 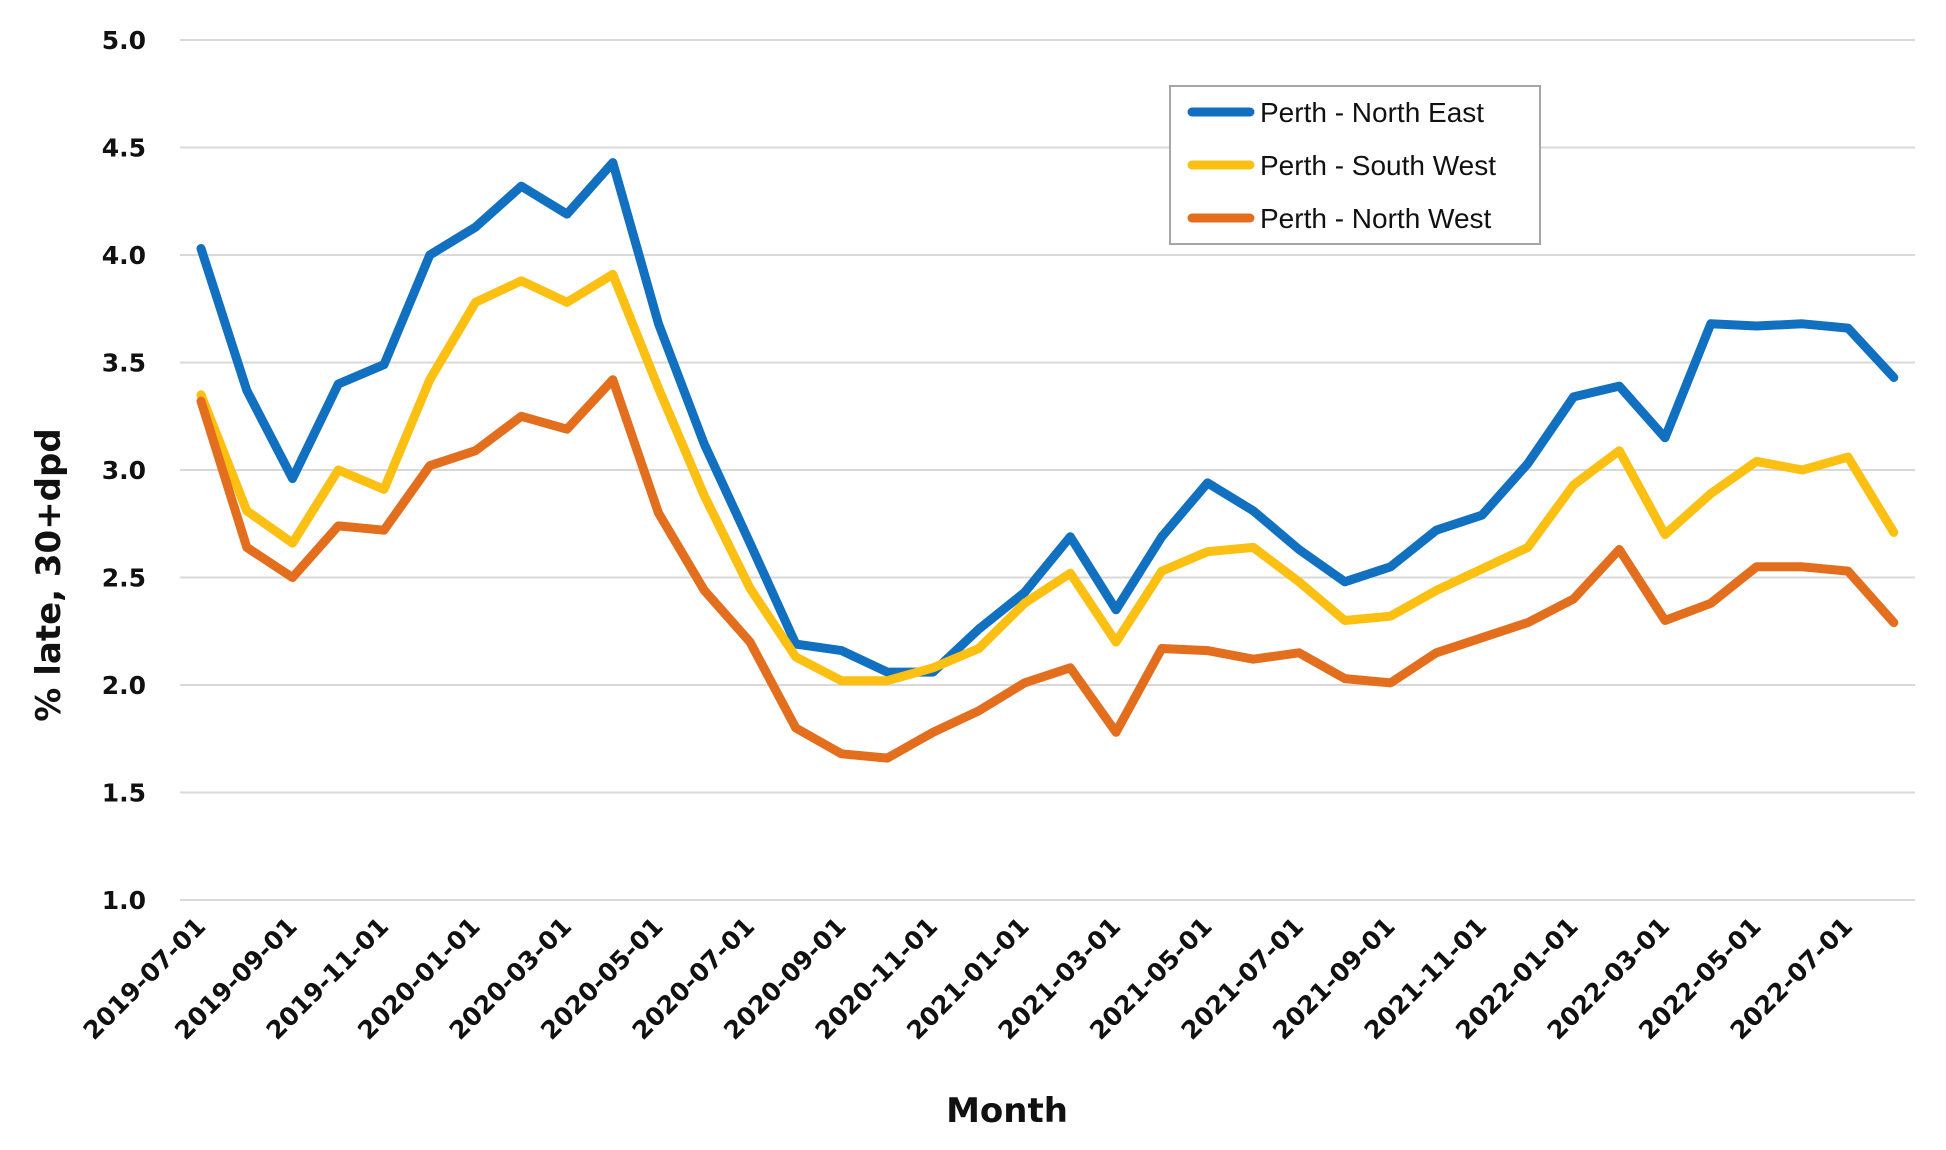 What do you see at coordinates (124, 40) in the screenshot?
I see `y-tick-label: 5.0` at bounding box center [124, 40].